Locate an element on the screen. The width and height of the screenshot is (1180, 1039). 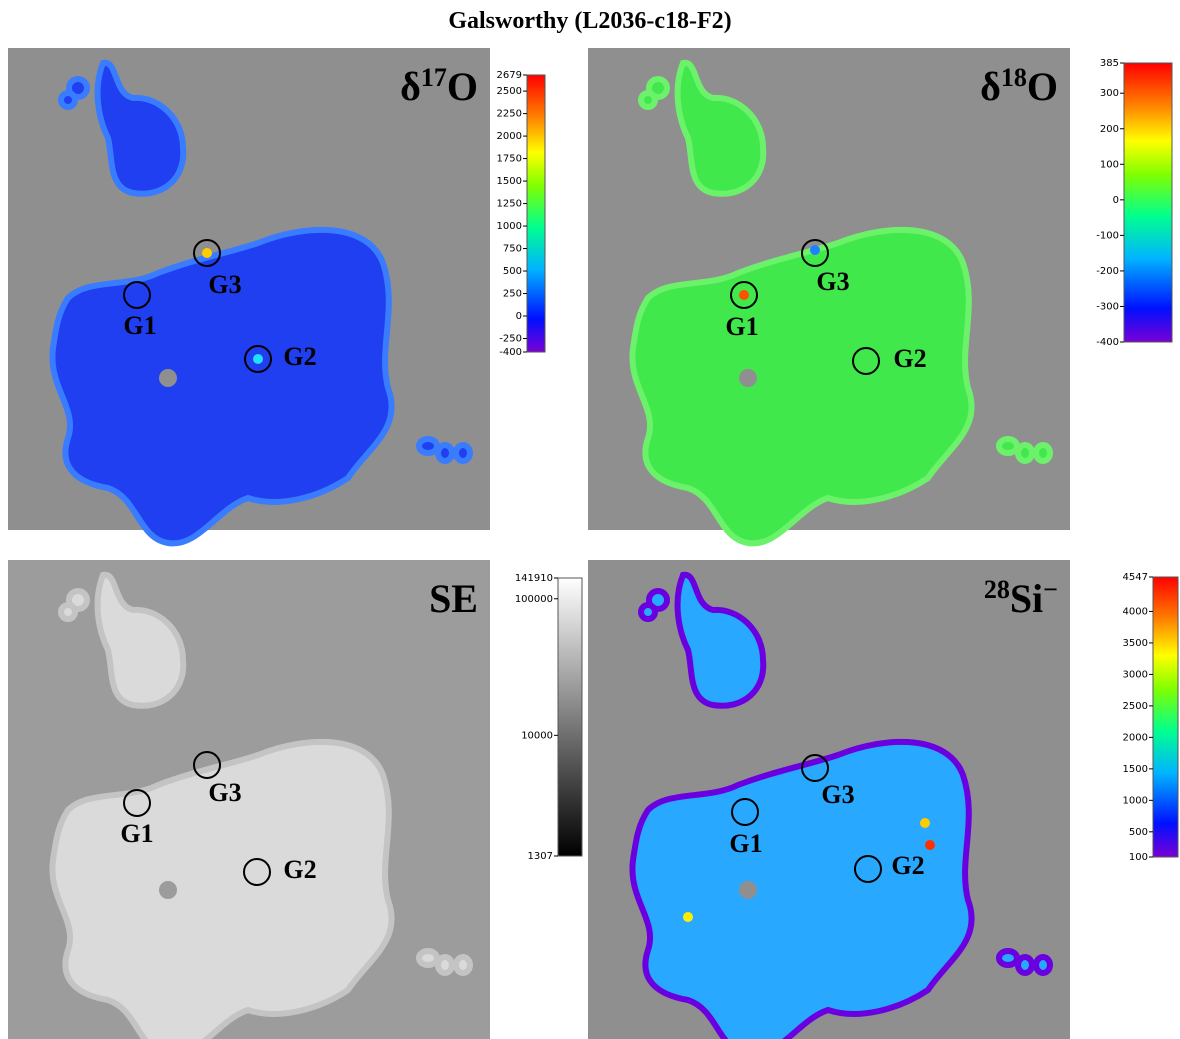
colorbar-tick-label: -200 is located at coordinates (1107, 271).